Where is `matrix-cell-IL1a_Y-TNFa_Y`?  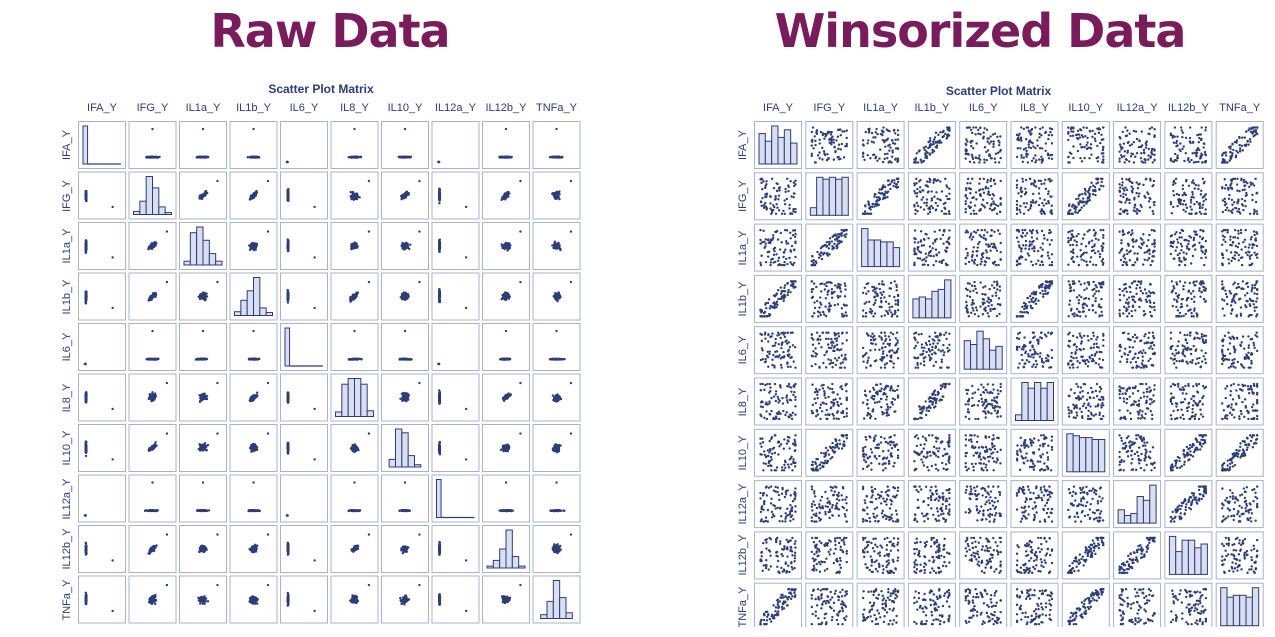 matrix-cell-IL1a_Y-TNFa_Y is located at coordinates (556, 246).